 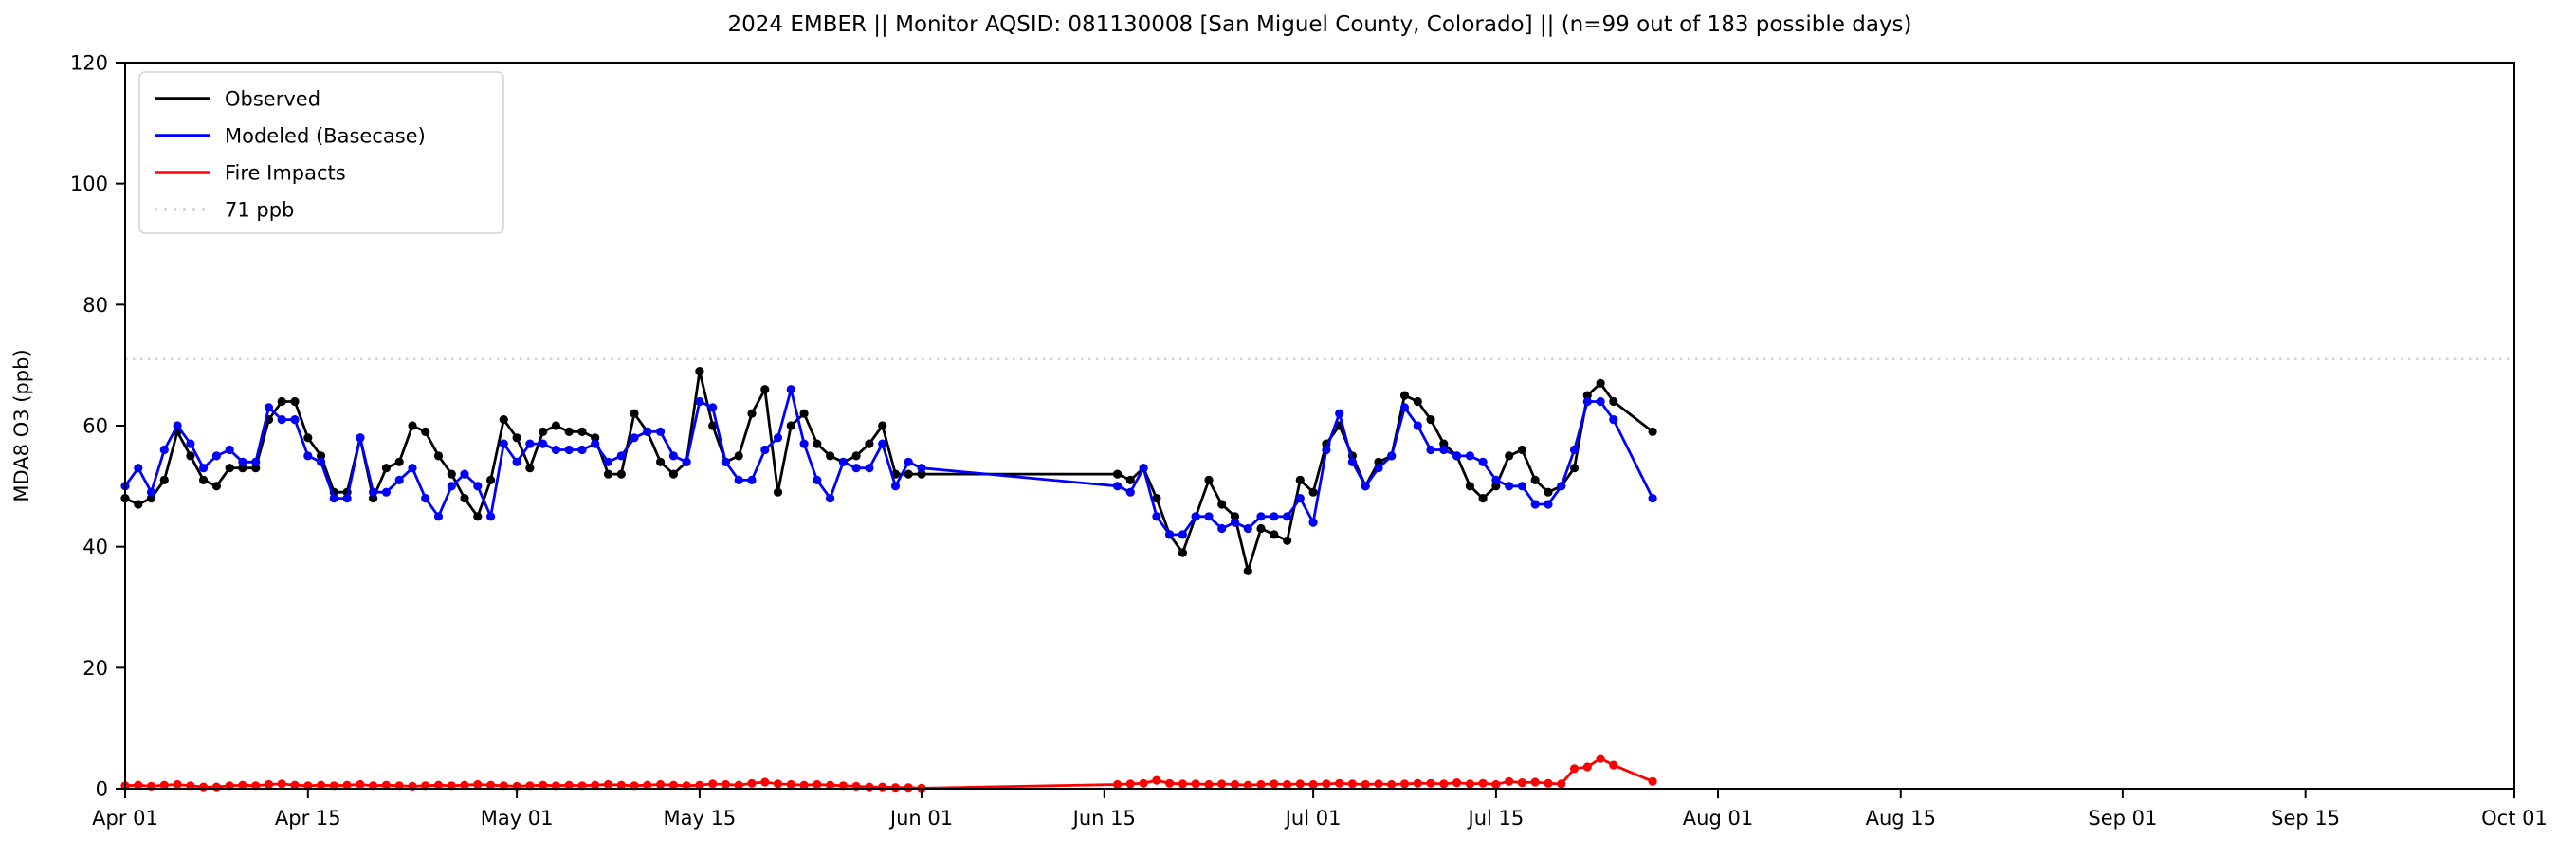 What do you see at coordinates (95, 305) in the screenshot?
I see `y-tick-label: 80` at bounding box center [95, 305].